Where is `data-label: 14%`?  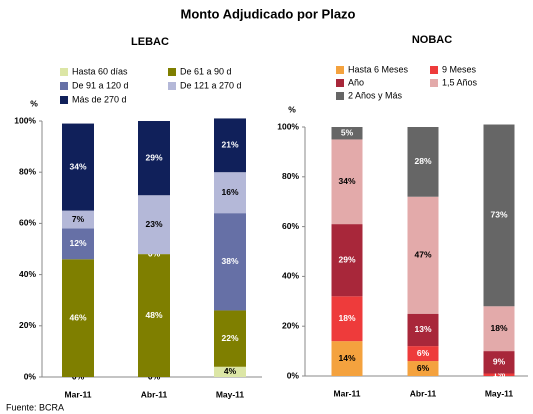 data-label: 14% is located at coordinates (346, 358).